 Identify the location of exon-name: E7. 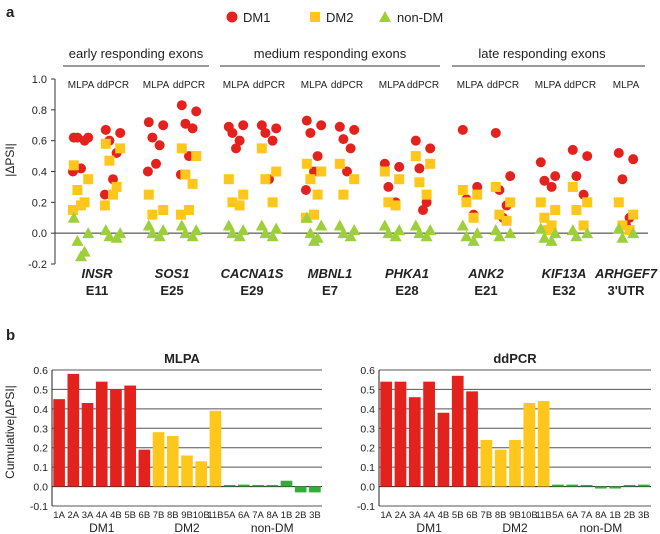
(330, 290).